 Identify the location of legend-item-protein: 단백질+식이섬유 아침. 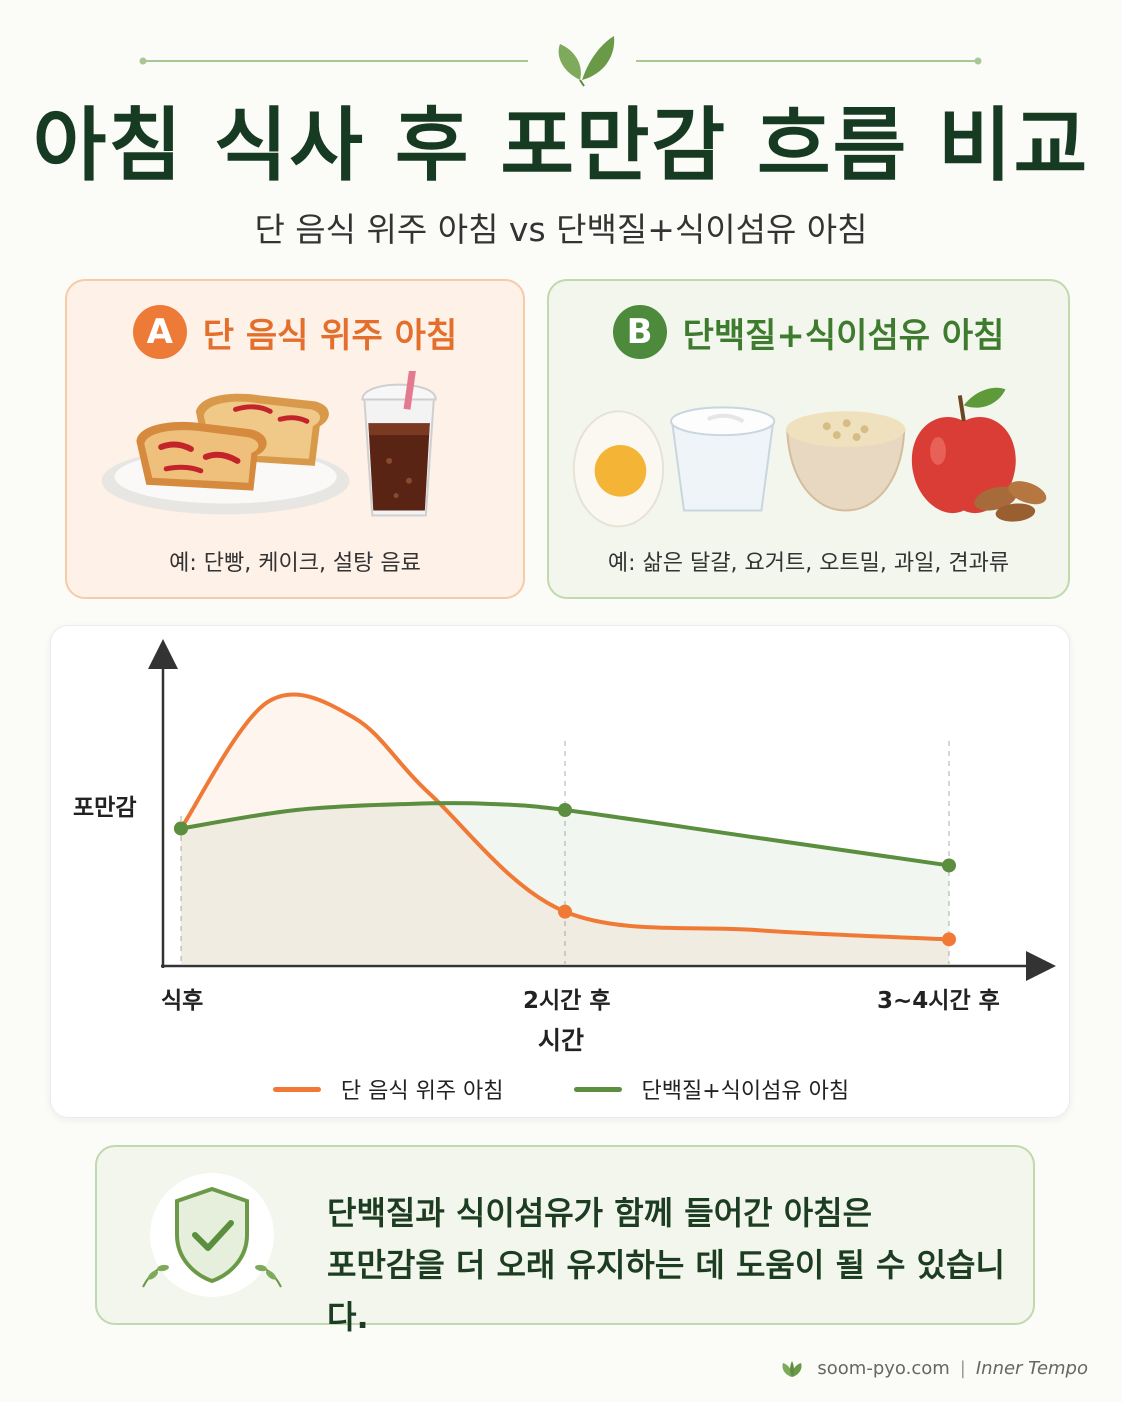
(711, 1089).